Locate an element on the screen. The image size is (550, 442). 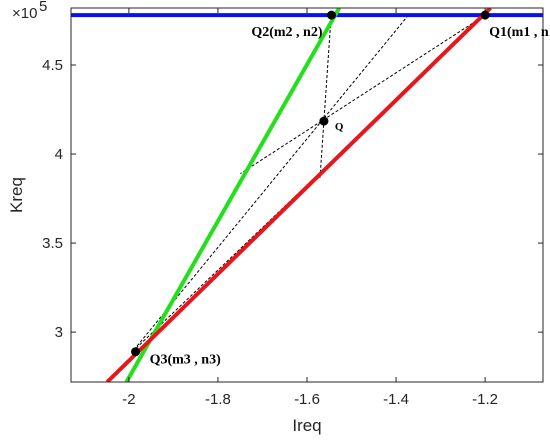
point-label: Q2(m2 , n2) is located at coordinates (287, 32).